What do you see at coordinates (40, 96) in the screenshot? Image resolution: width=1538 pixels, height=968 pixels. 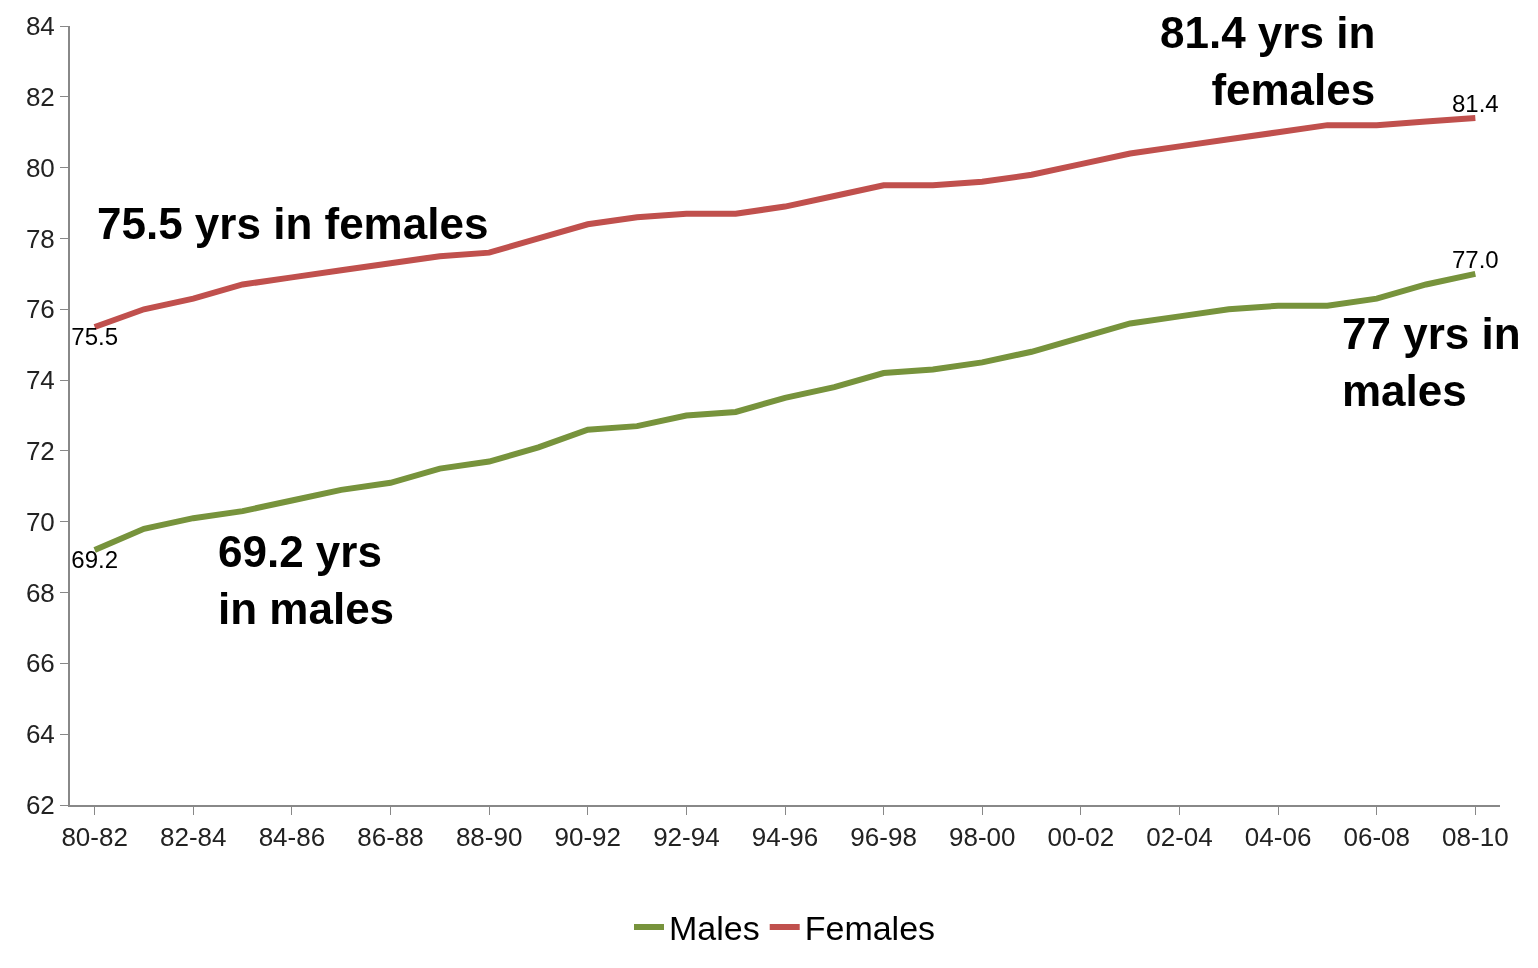 I see `y-tick-label: 82` at bounding box center [40, 96].